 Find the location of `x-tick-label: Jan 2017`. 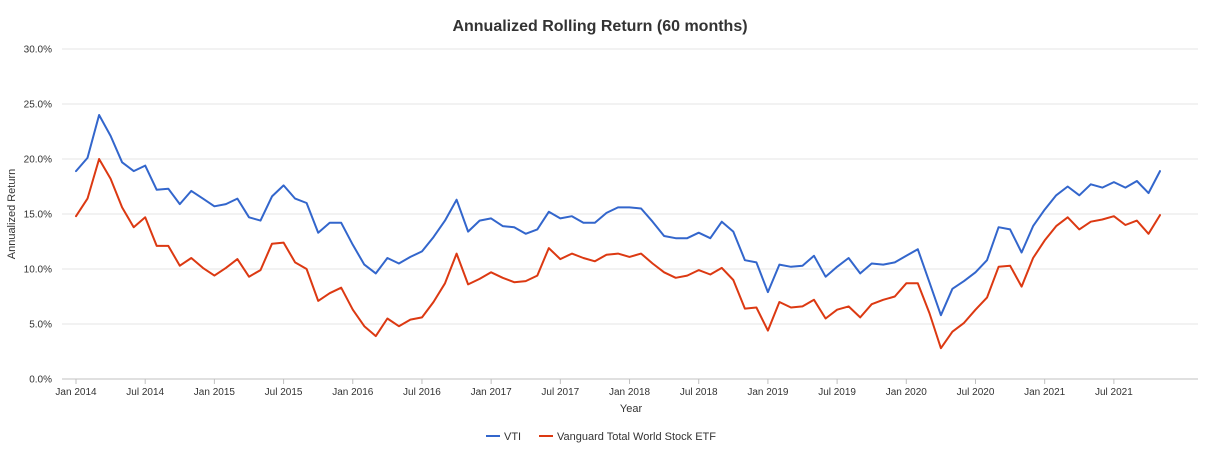

x-tick-label: Jan 2017 is located at coordinates (492, 392).